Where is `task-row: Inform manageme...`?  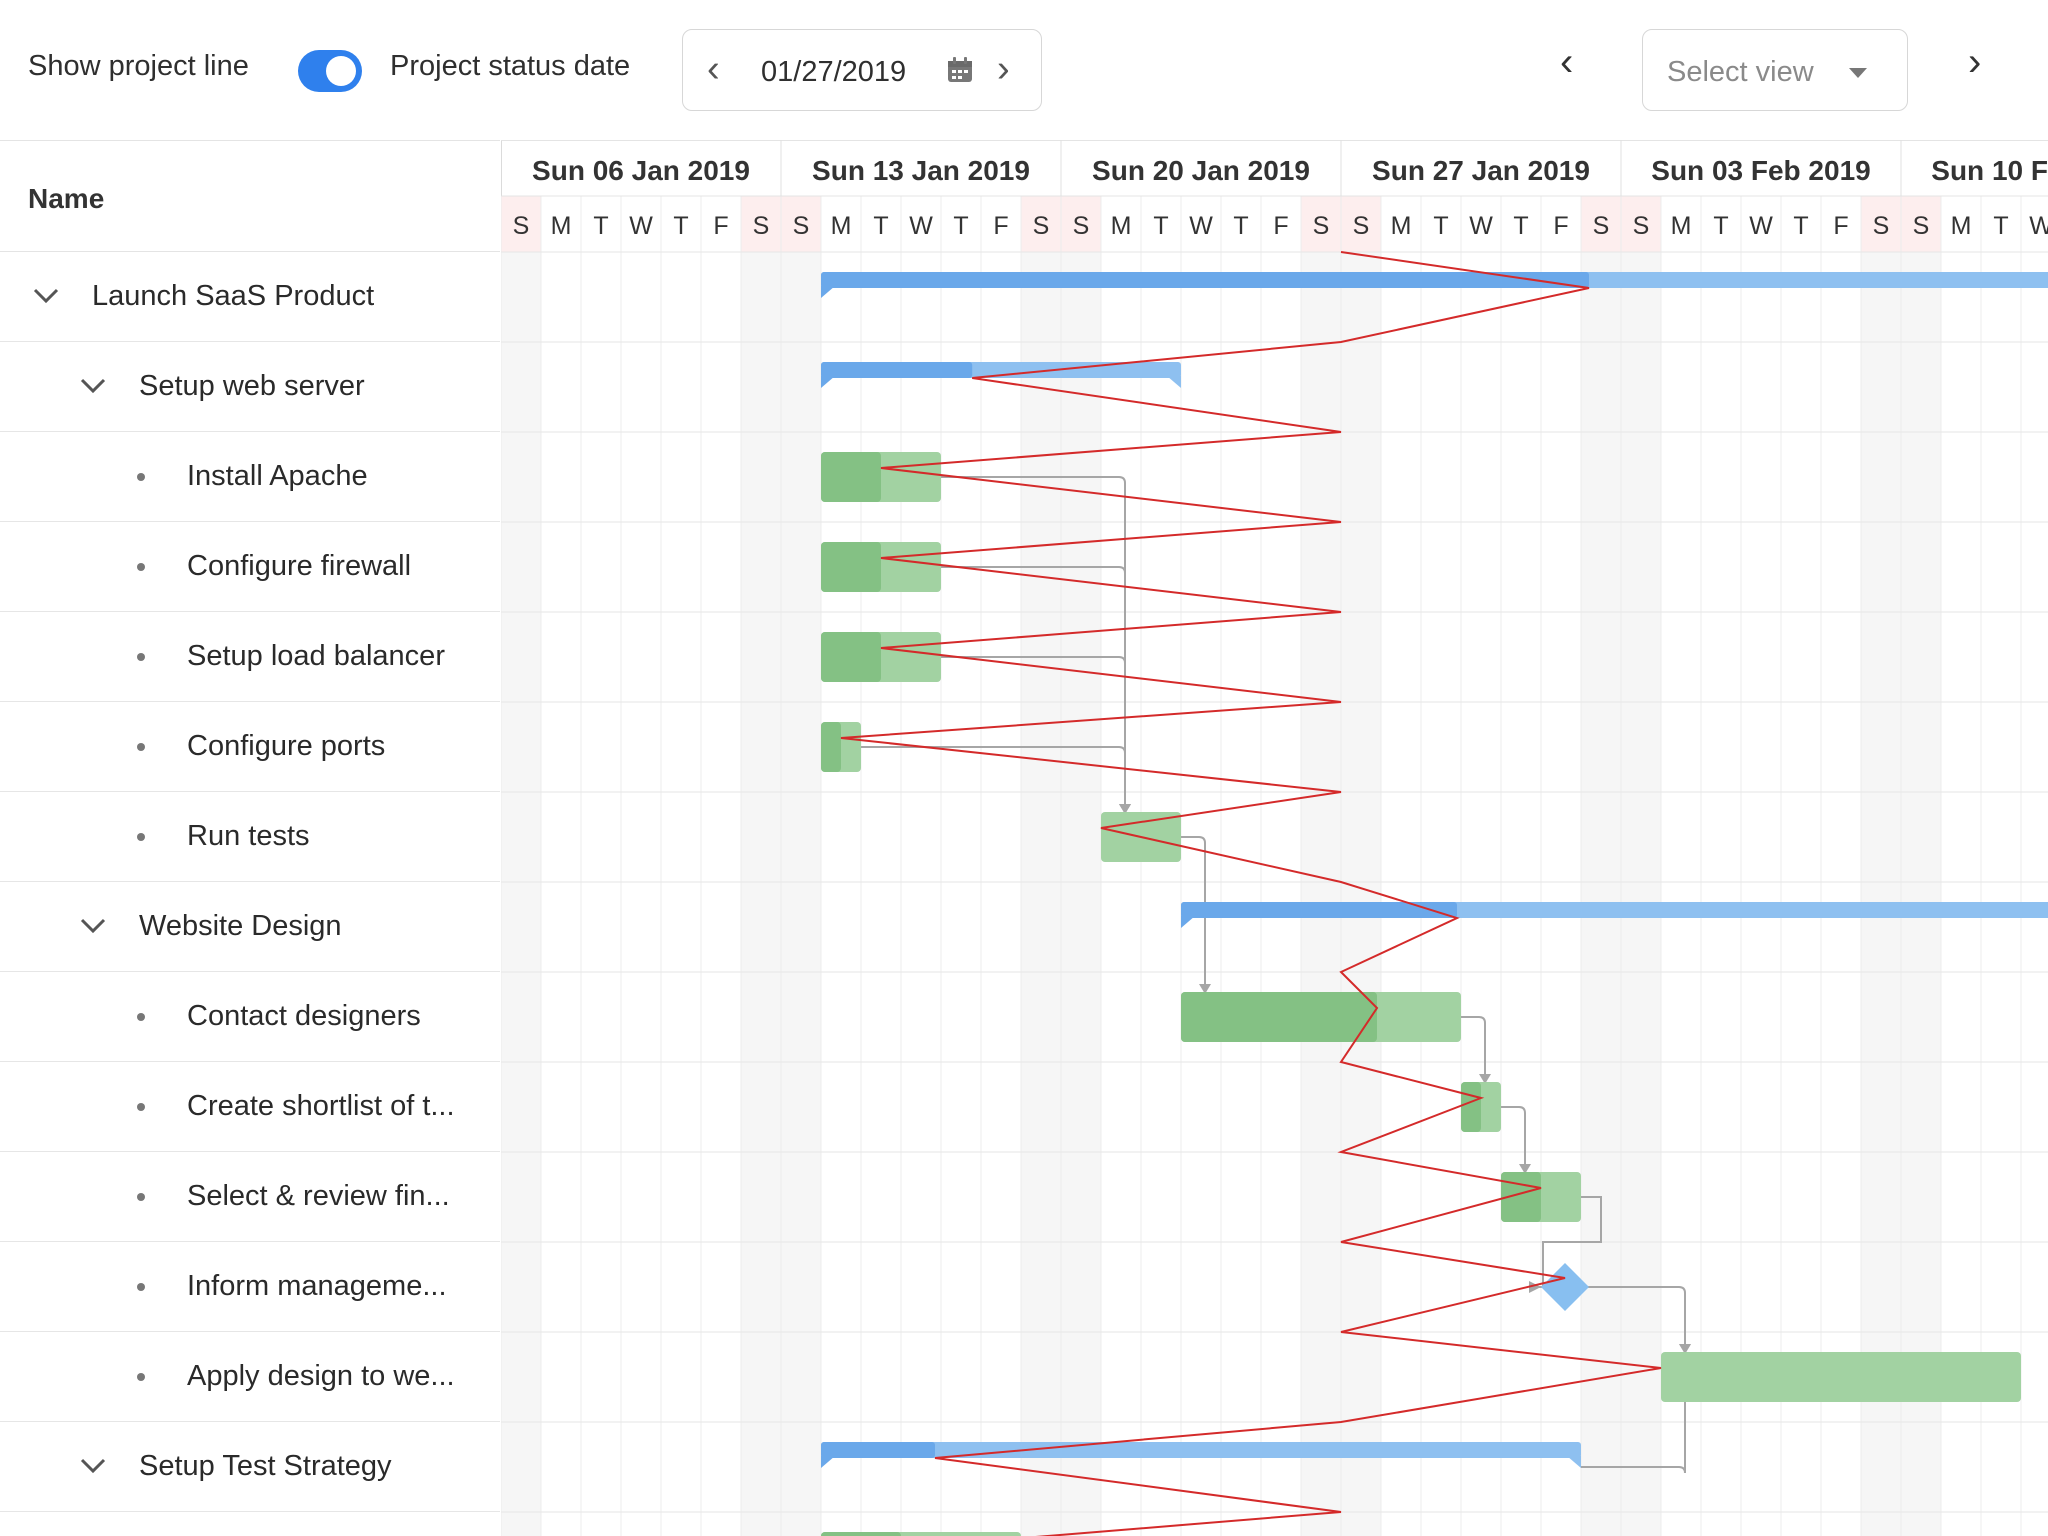 task-row: Inform manageme... is located at coordinates (250, 1287).